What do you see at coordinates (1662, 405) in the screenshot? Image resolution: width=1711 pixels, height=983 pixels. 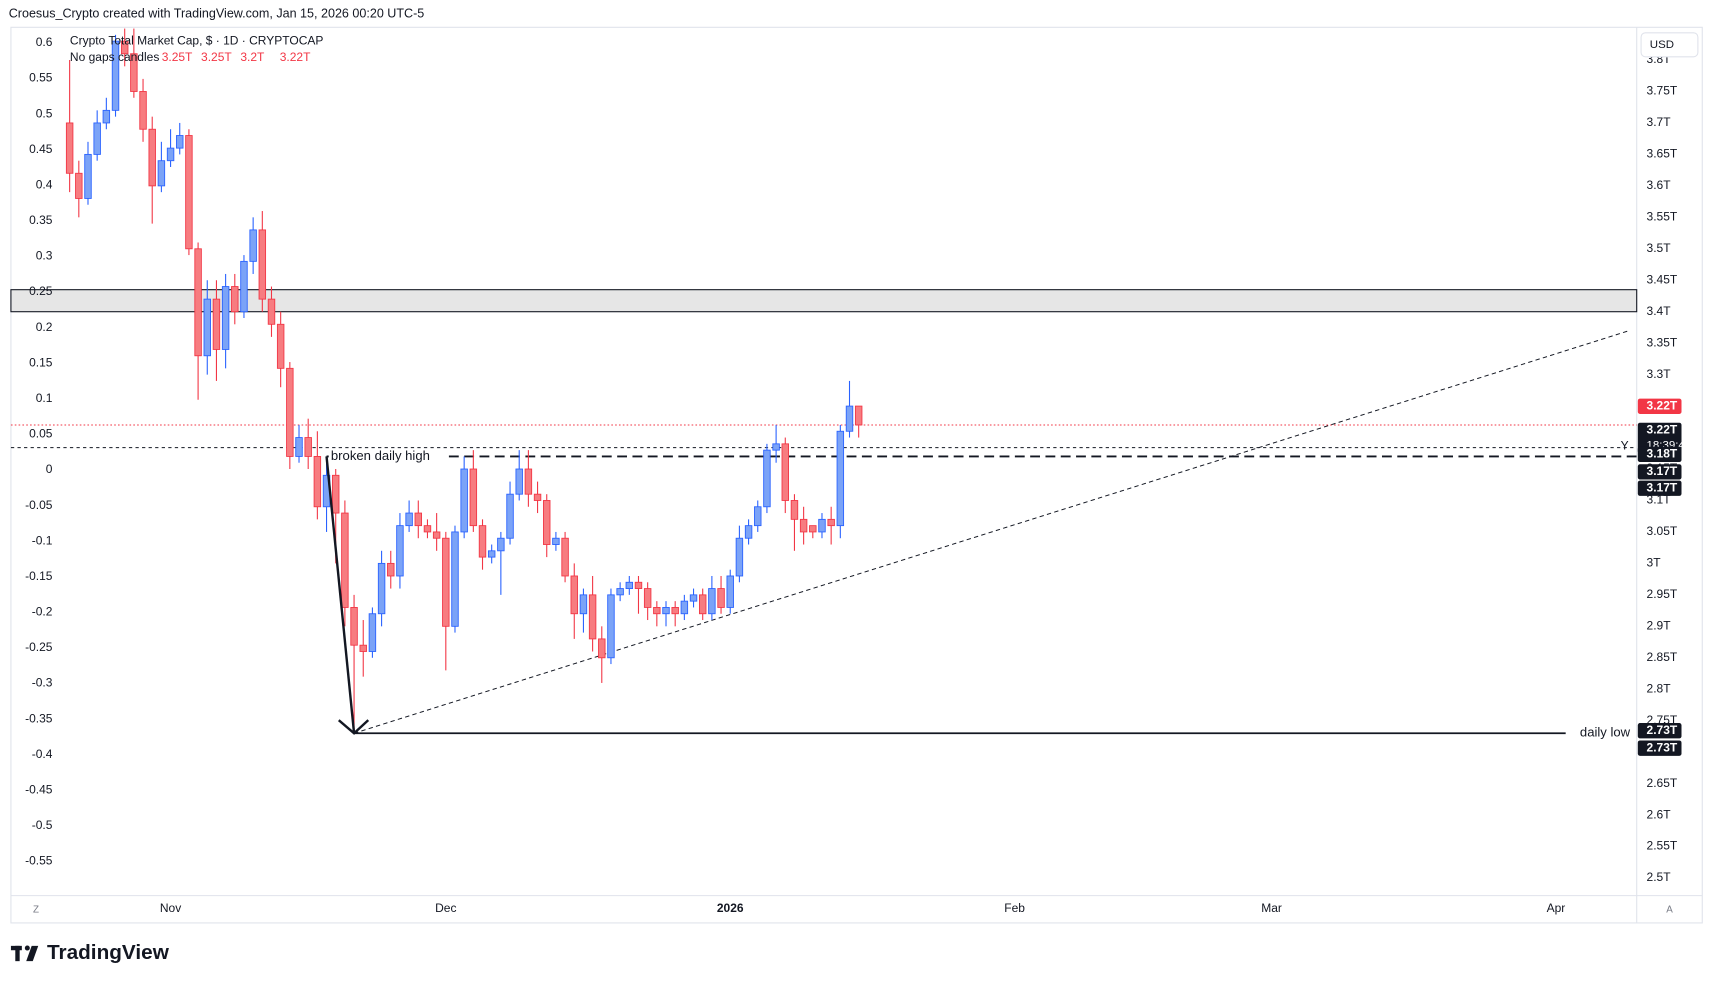 I see `price-tag-label: 3.22T` at bounding box center [1662, 405].